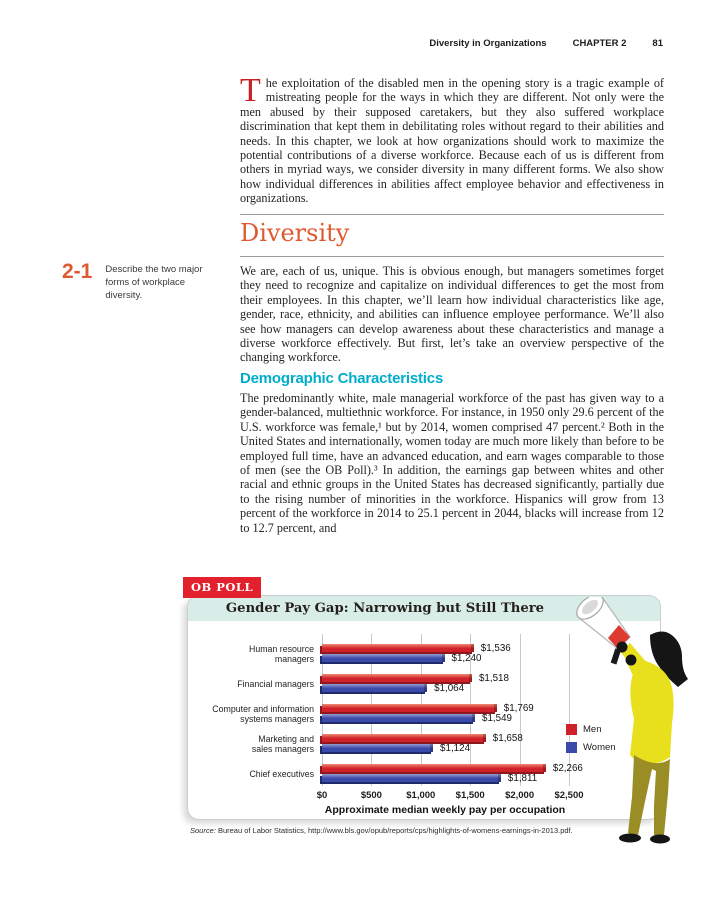 This screenshot has width=703, height=900. What do you see at coordinates (619, 637) in the screenshot?
I see `megaphone-red-band` at bounding box center [619, 637].